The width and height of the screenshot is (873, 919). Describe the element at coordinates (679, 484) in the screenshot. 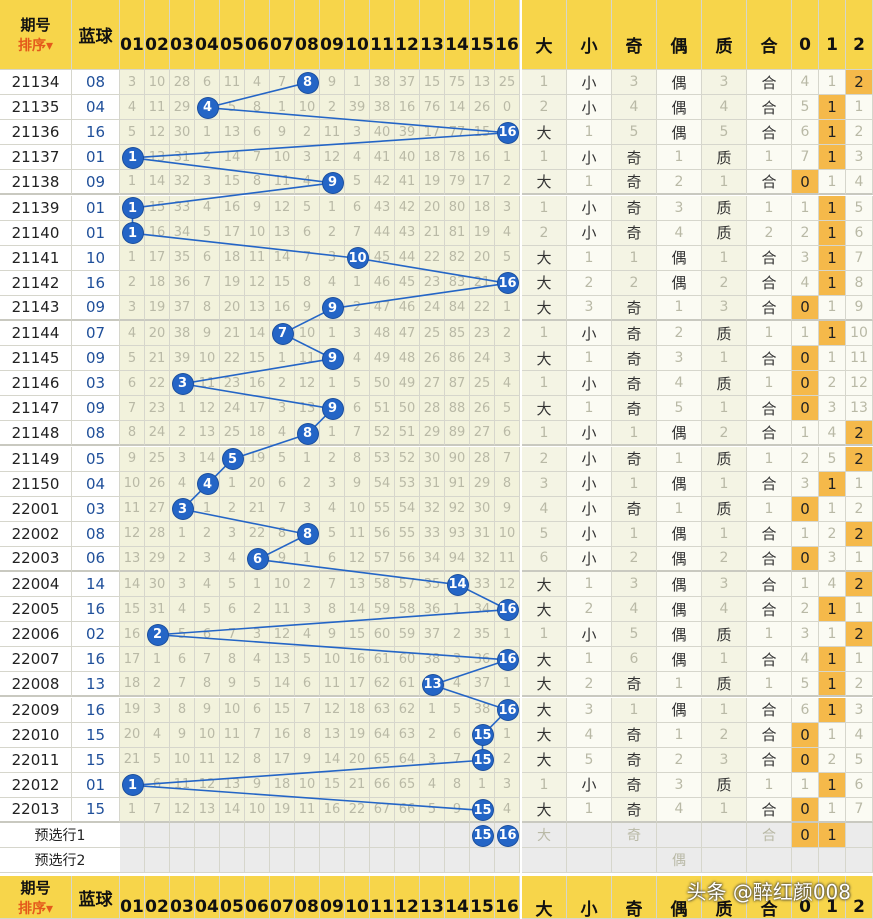

I see `stat-cell: 偶` at that location.